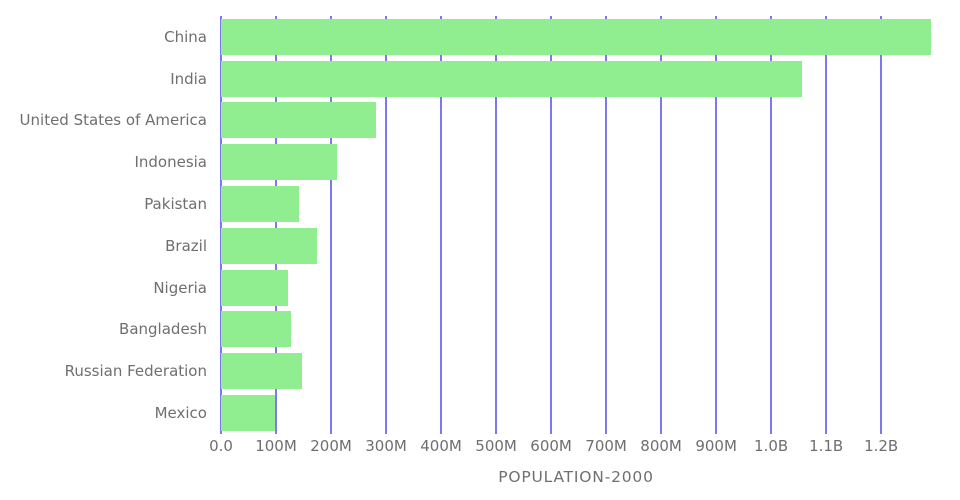  What do you see at coordinates (185, 36) in the screenshot?
I see `category-label: China` at bounding box center [185, 36].